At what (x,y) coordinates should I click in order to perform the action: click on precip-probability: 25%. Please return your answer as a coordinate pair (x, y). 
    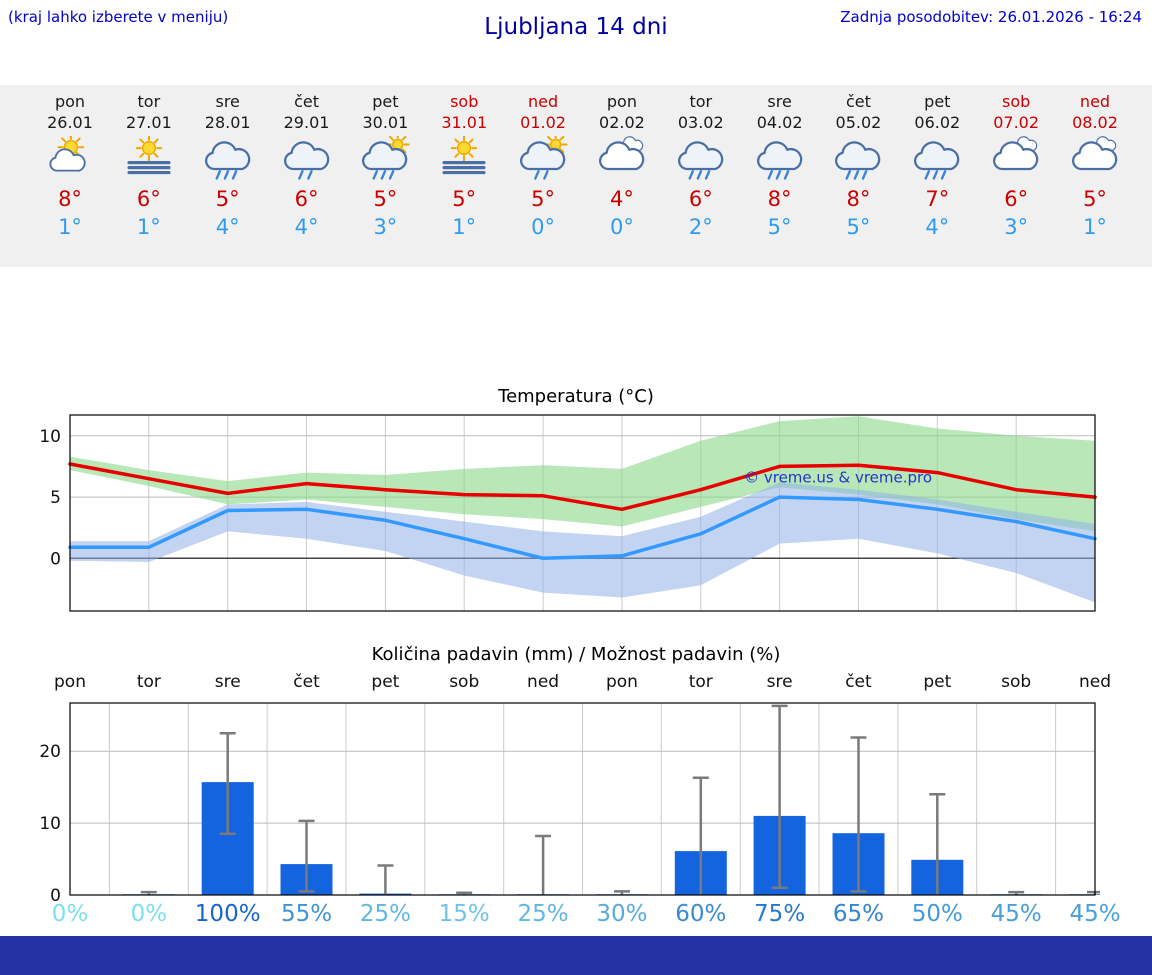
    Looking at the image, I should click on (543, 914).